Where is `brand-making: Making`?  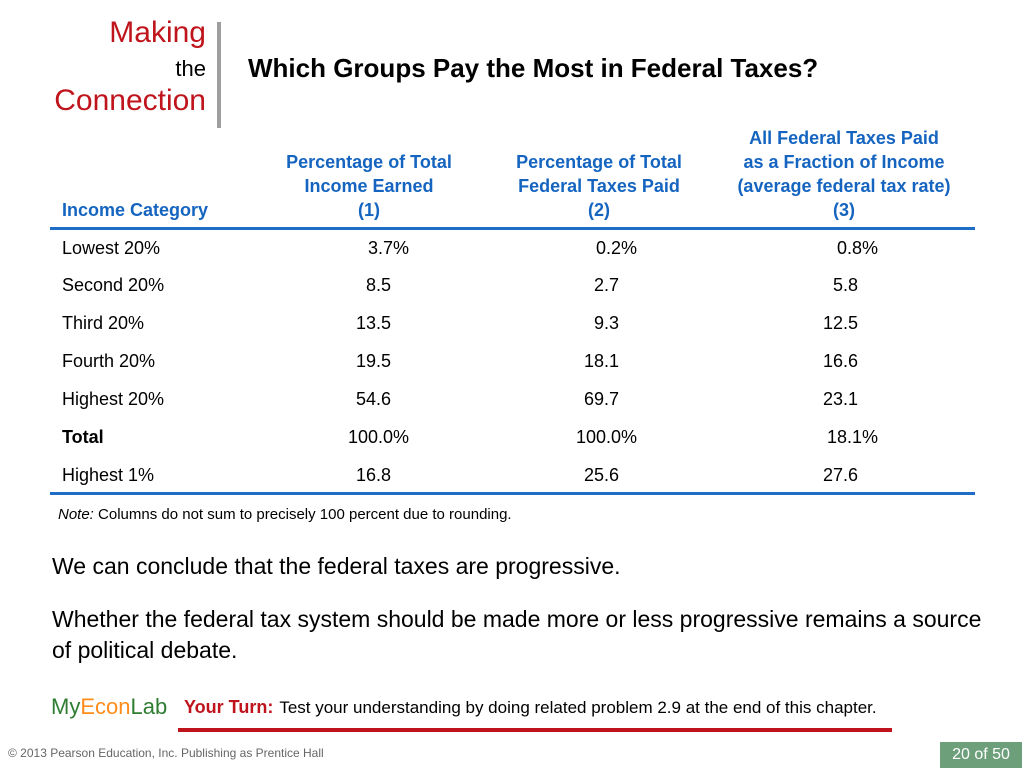 brand-making: Making is located at coordinates (157, 32).